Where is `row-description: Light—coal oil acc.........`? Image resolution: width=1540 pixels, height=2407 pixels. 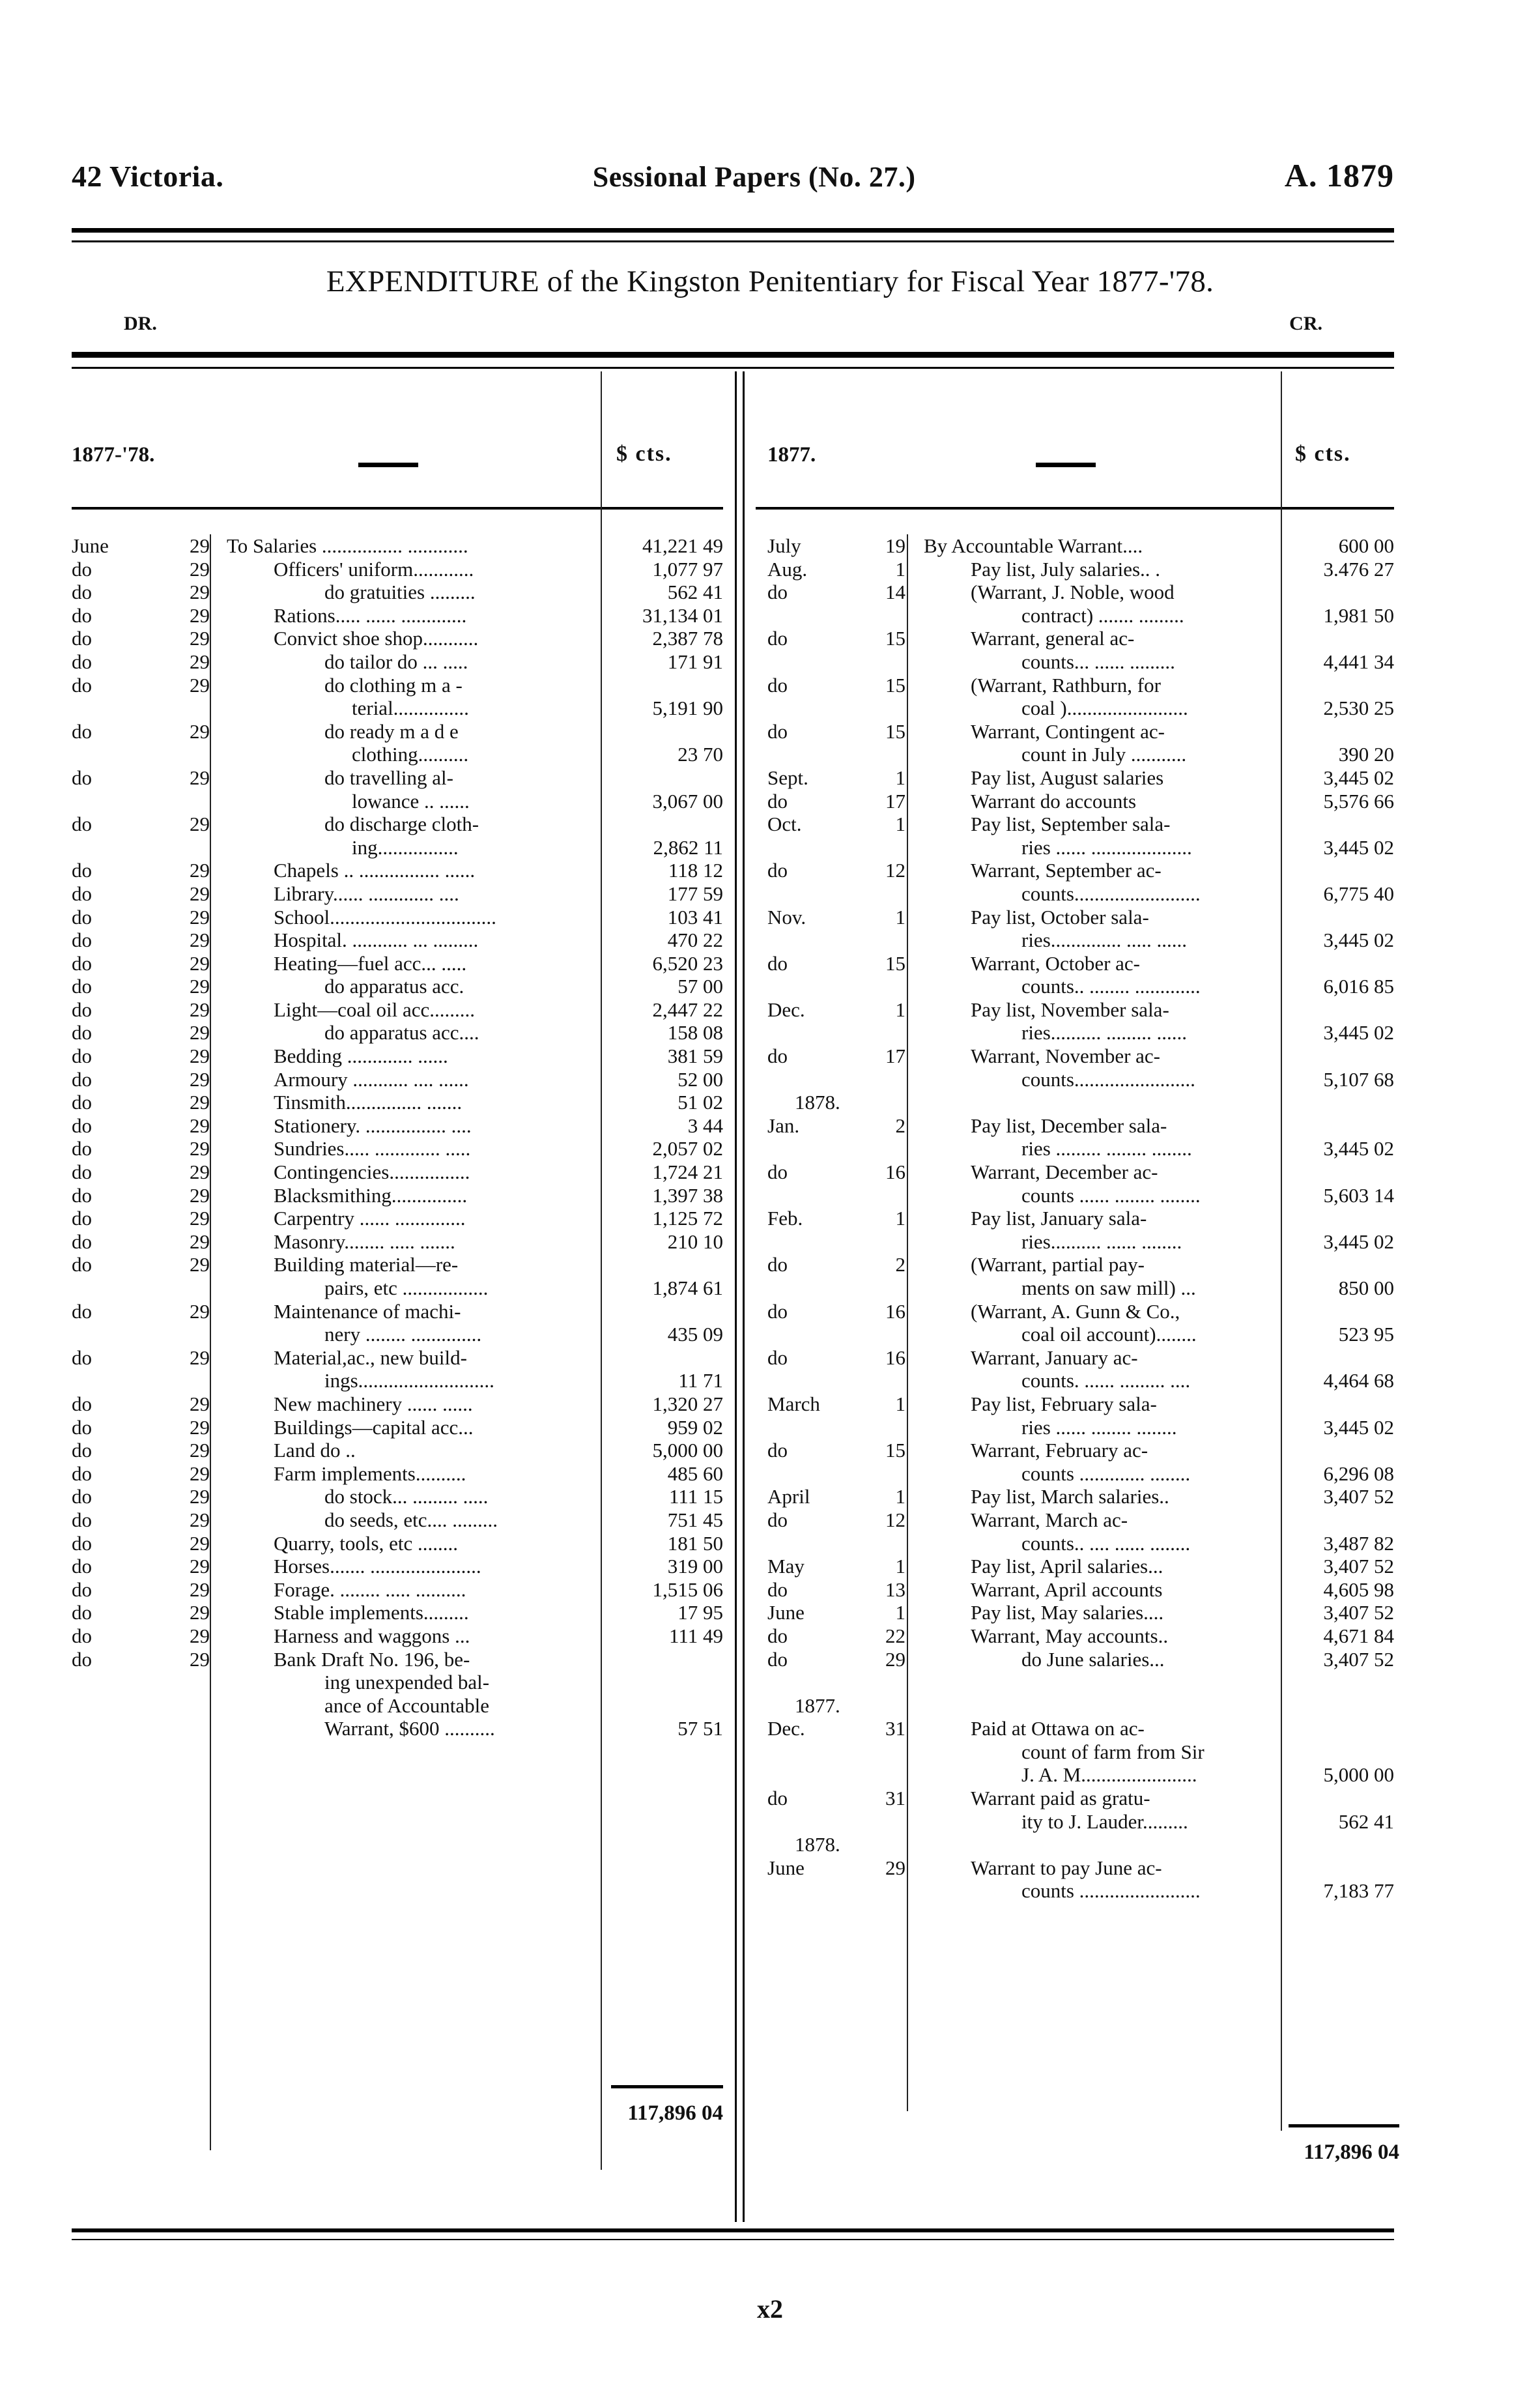
row-description: Light—coal oil acc......... is located at coordinates (375, 1009).